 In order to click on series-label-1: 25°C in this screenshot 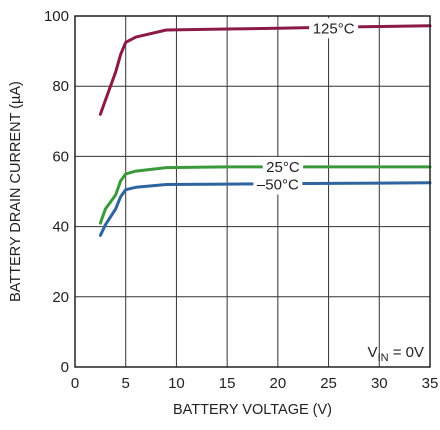, I will do `click(283, 167)`.